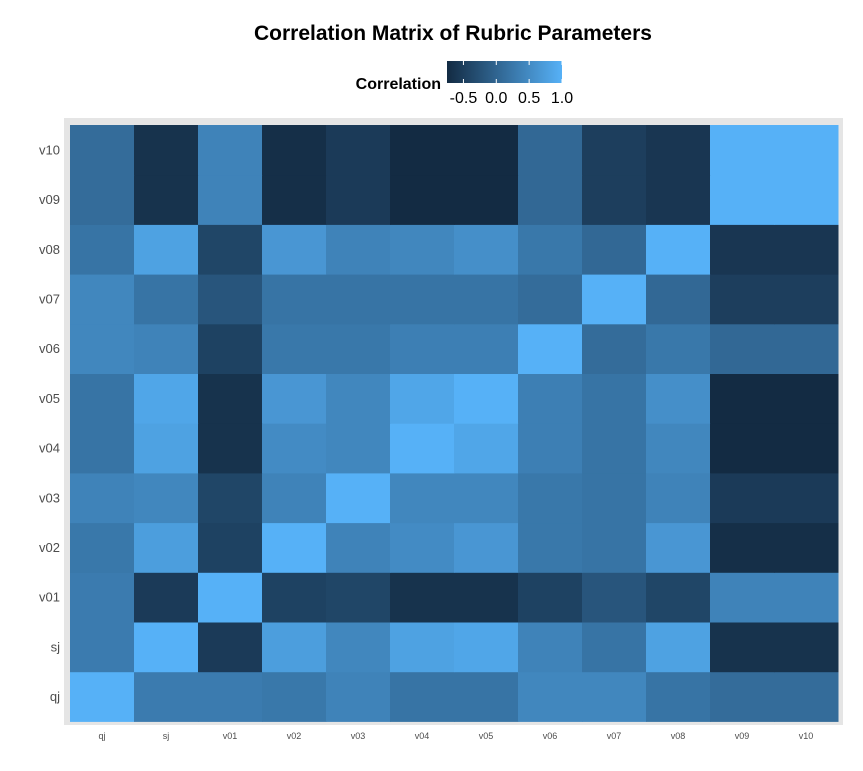  Describe the element at coordinates (742, 736) in the screenshot. I see `x-tick-label-v09: v09` at that location.